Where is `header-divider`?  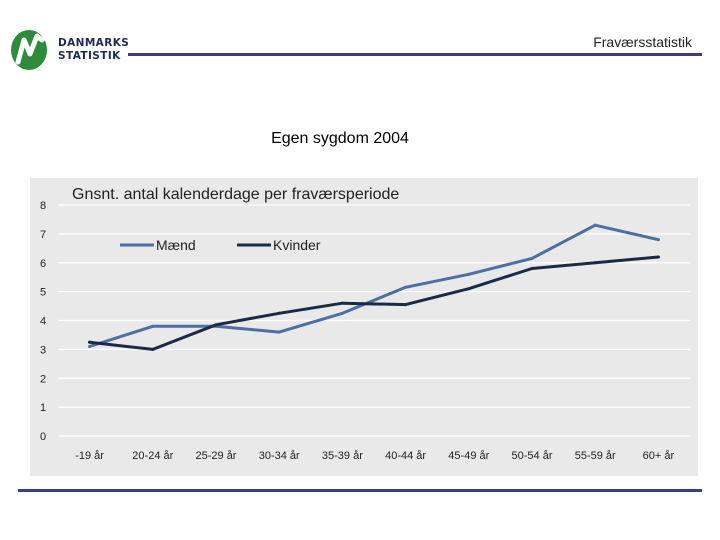
header-divider is located at coordinates (415, 54).